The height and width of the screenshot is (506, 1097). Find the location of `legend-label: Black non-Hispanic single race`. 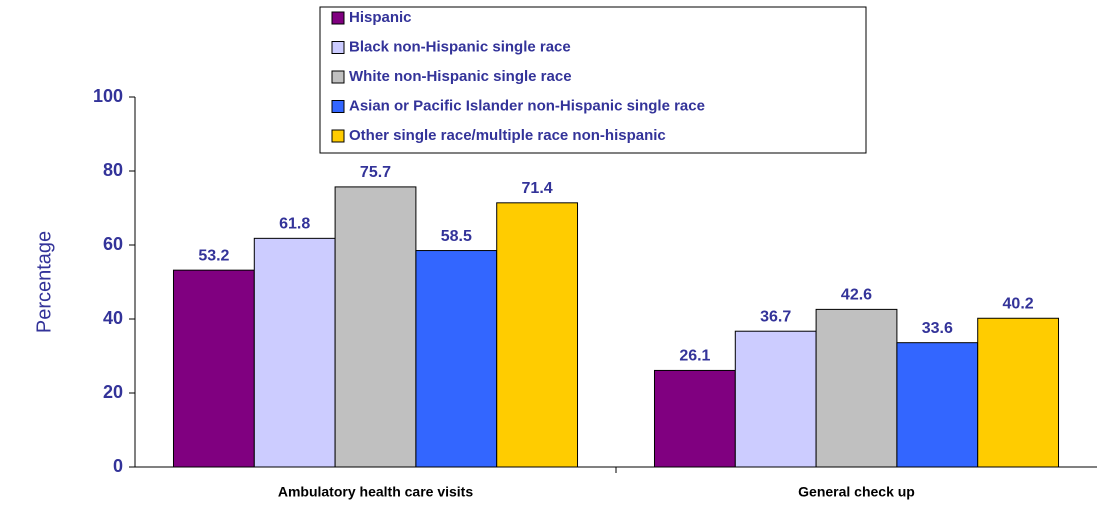

legend-label: Black non-Hispanic single race is located at coordinates (460, 46).